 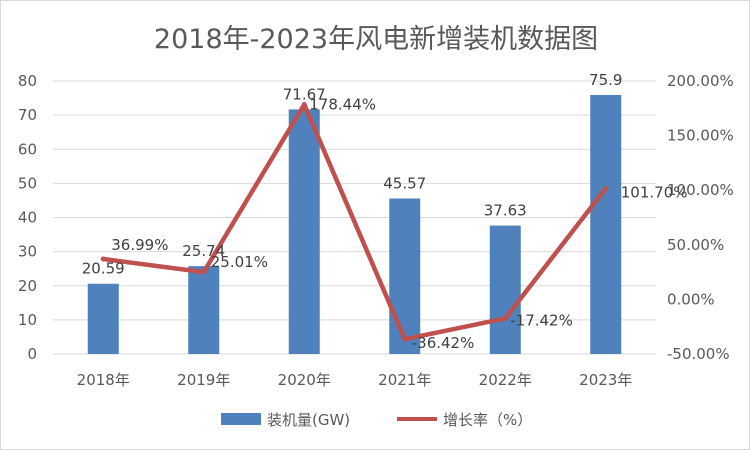 What do you see at coordinates (27, 252) in the screenshot?
I see `left-tick-label: 30` at bounding box center [27, 252].